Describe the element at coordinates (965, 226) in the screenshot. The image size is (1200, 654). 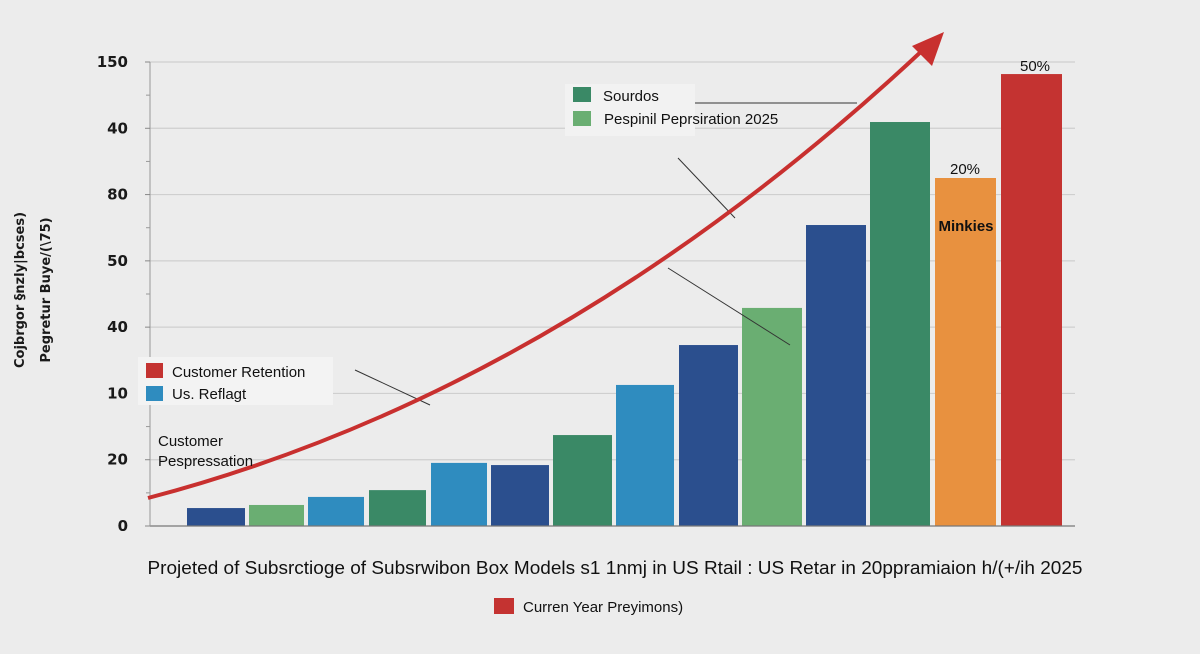
I see `data-label: Minkies` at that location.